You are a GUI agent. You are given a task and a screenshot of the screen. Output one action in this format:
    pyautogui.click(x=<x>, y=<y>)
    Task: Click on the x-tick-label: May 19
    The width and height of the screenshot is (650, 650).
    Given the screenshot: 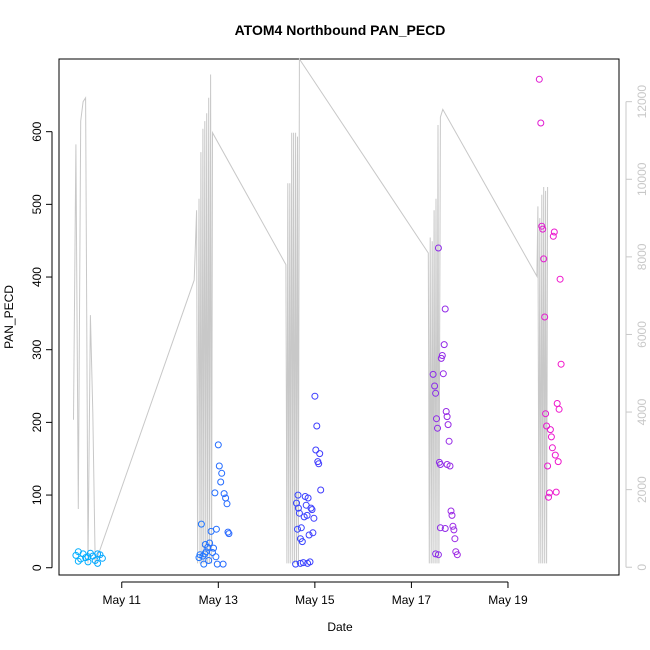 What is the action you would take?
    pyautogui.click(x=508, y=600)
    